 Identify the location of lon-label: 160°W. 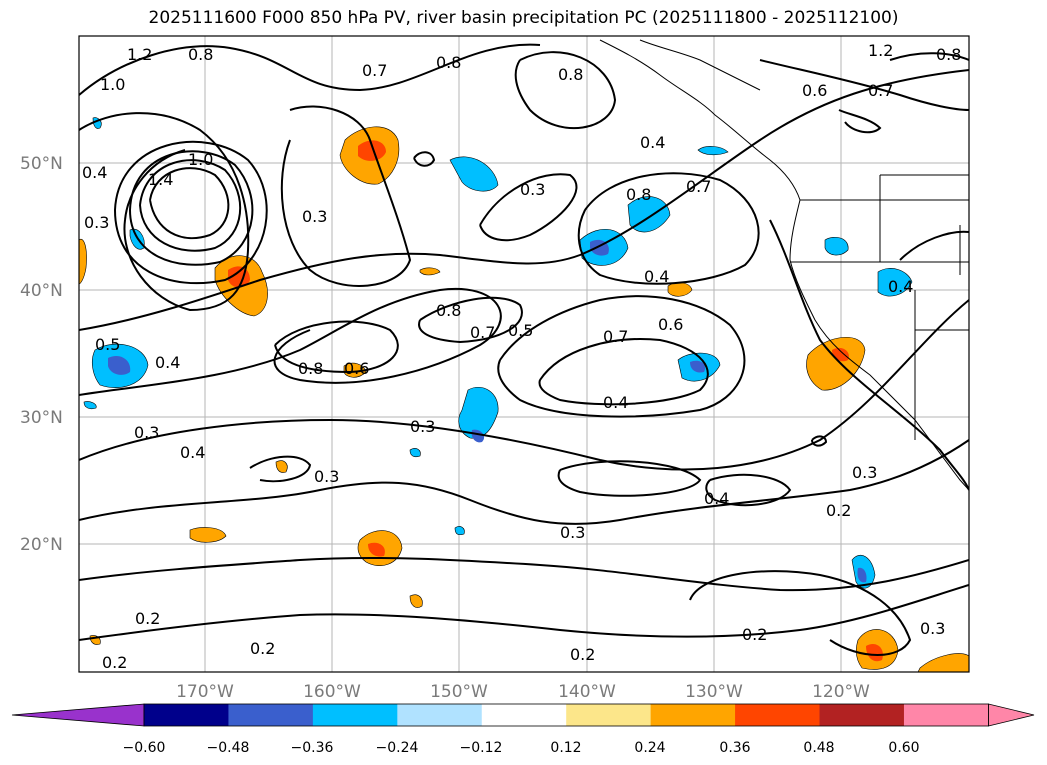
(332, 692).